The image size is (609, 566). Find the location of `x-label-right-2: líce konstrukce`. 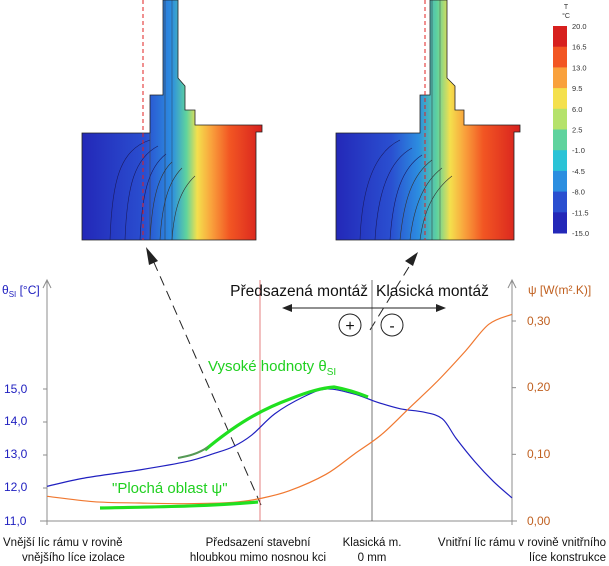

x-label-right-2: líce konstrukce is located at coordinates (567, 558).